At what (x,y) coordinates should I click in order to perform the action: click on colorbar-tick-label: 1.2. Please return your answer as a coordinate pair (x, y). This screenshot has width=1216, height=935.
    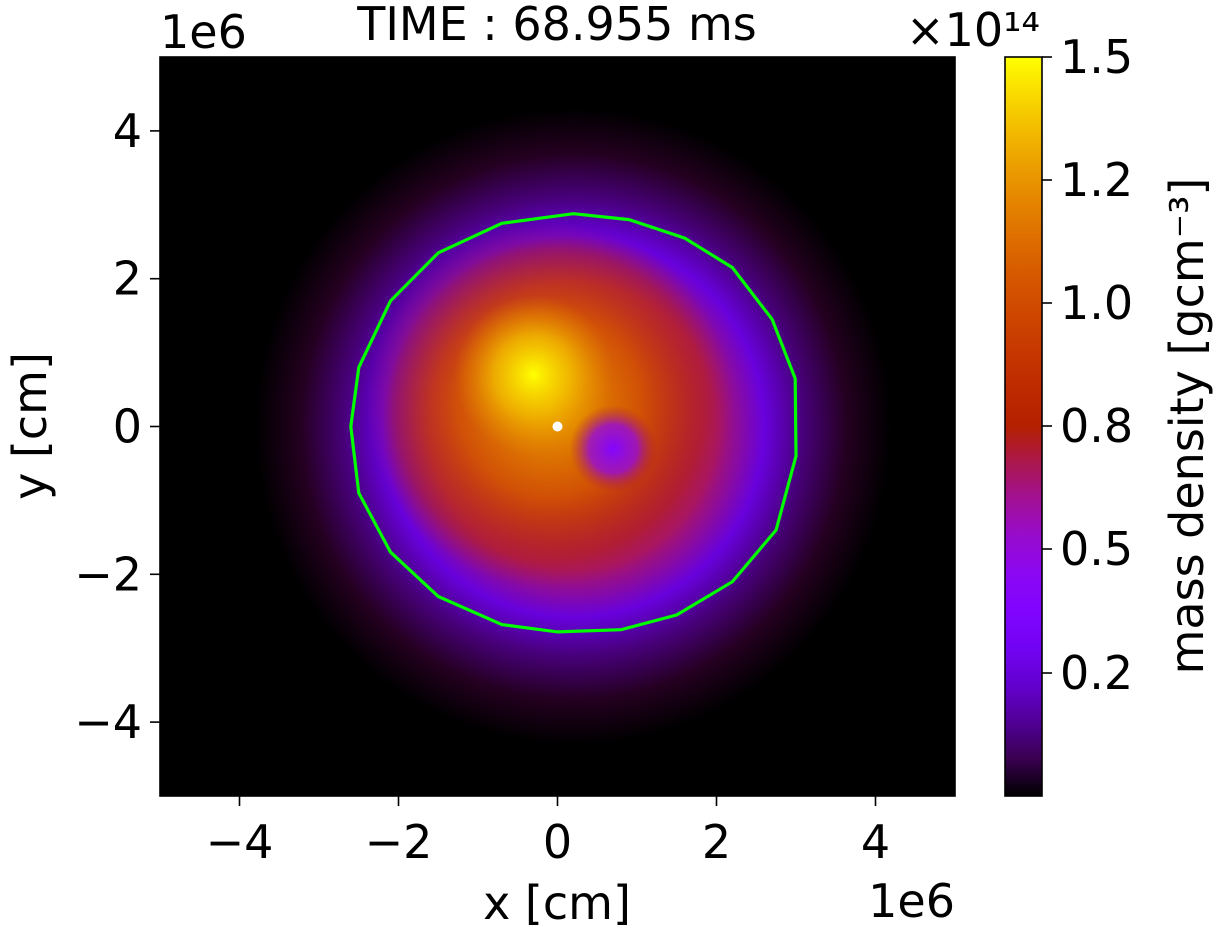
    Looking at the image, I should click on (1096, 180).